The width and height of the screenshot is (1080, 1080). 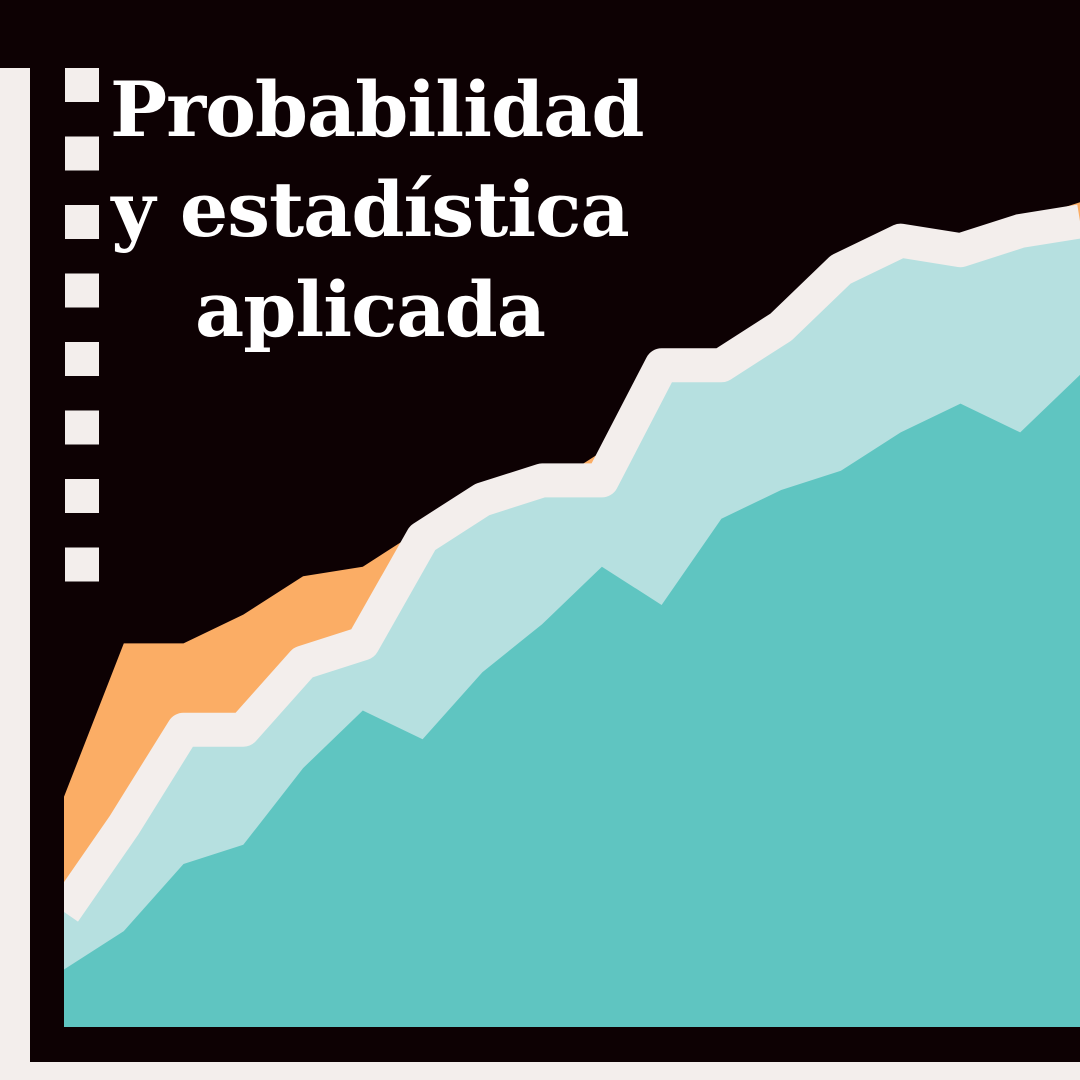 What do you see at coordinates (15, 574) in the screenshot?
I see `frame-left-bar` at bounding box center [15, 574].